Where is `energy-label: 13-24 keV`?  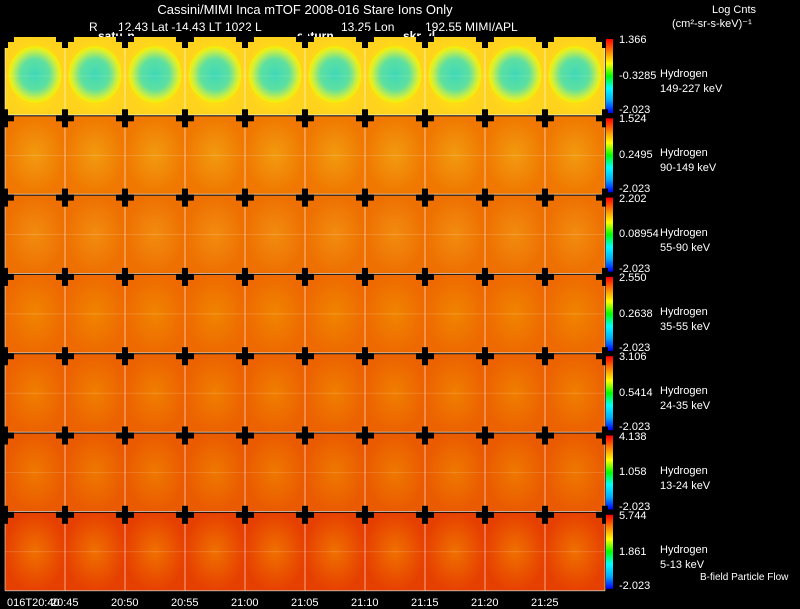
energy-label: 13-24 keV is located at coordinates (685, 485).